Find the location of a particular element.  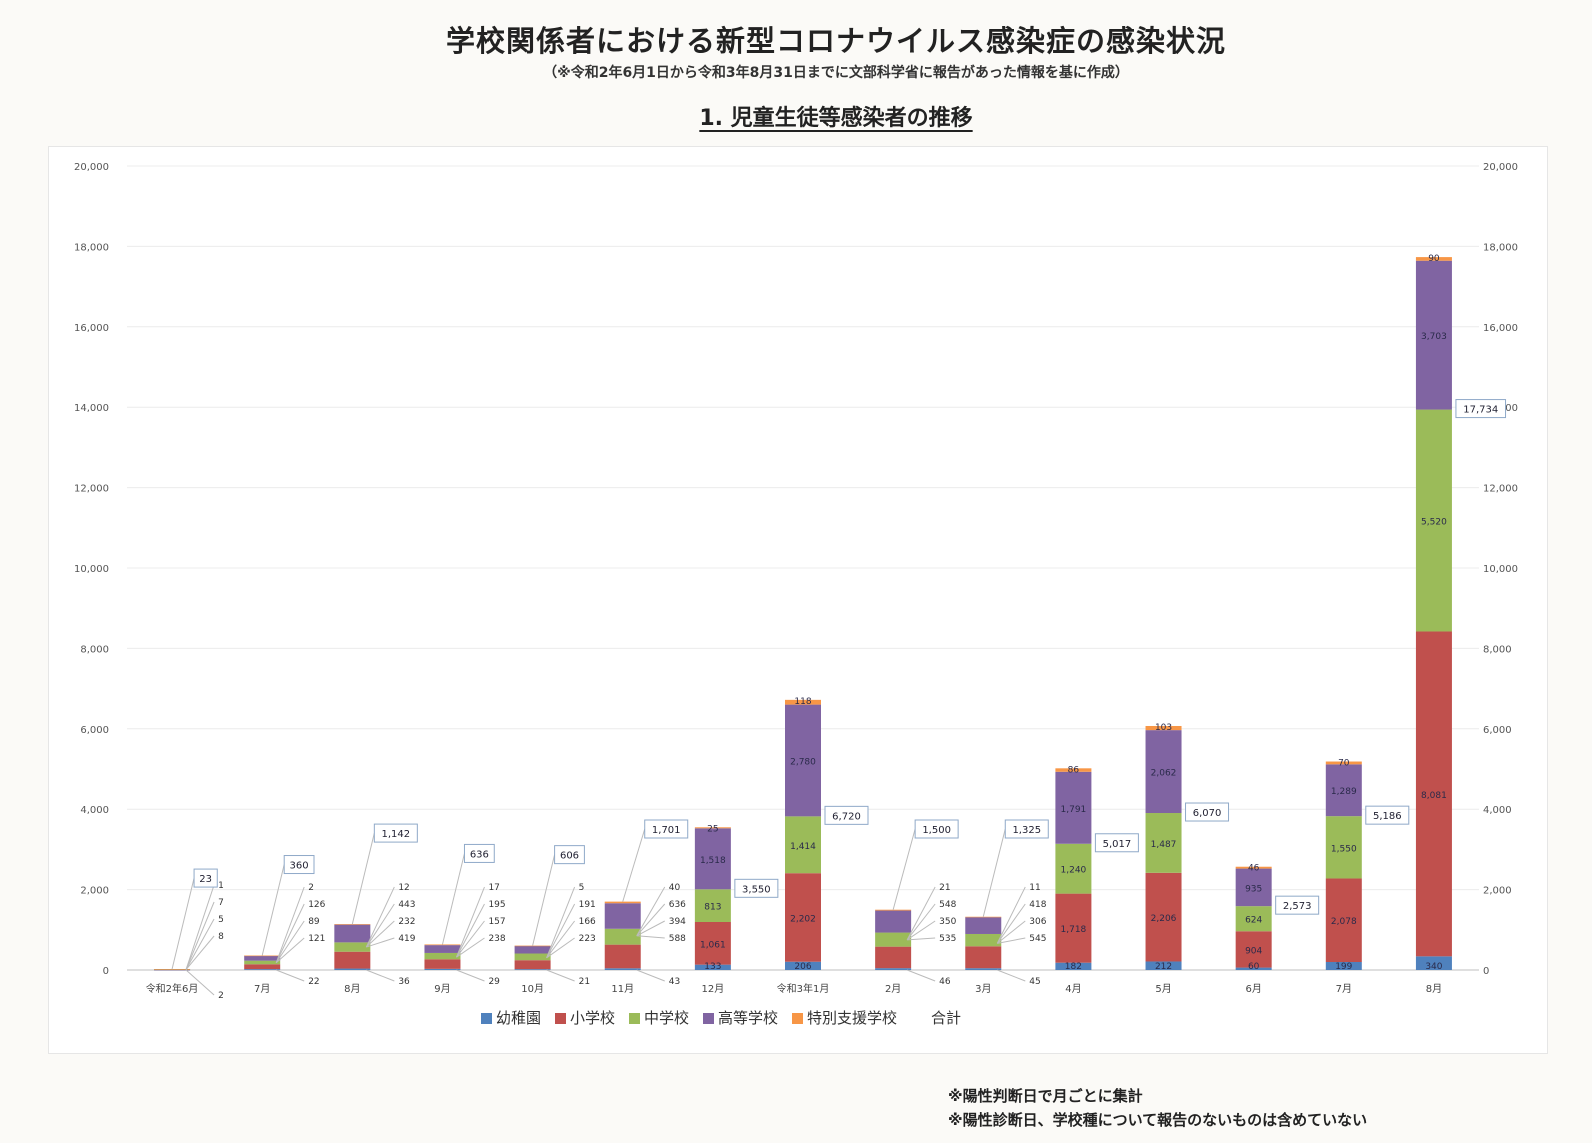

segment-value-label: 70 is located at coordinates (1344, 764).